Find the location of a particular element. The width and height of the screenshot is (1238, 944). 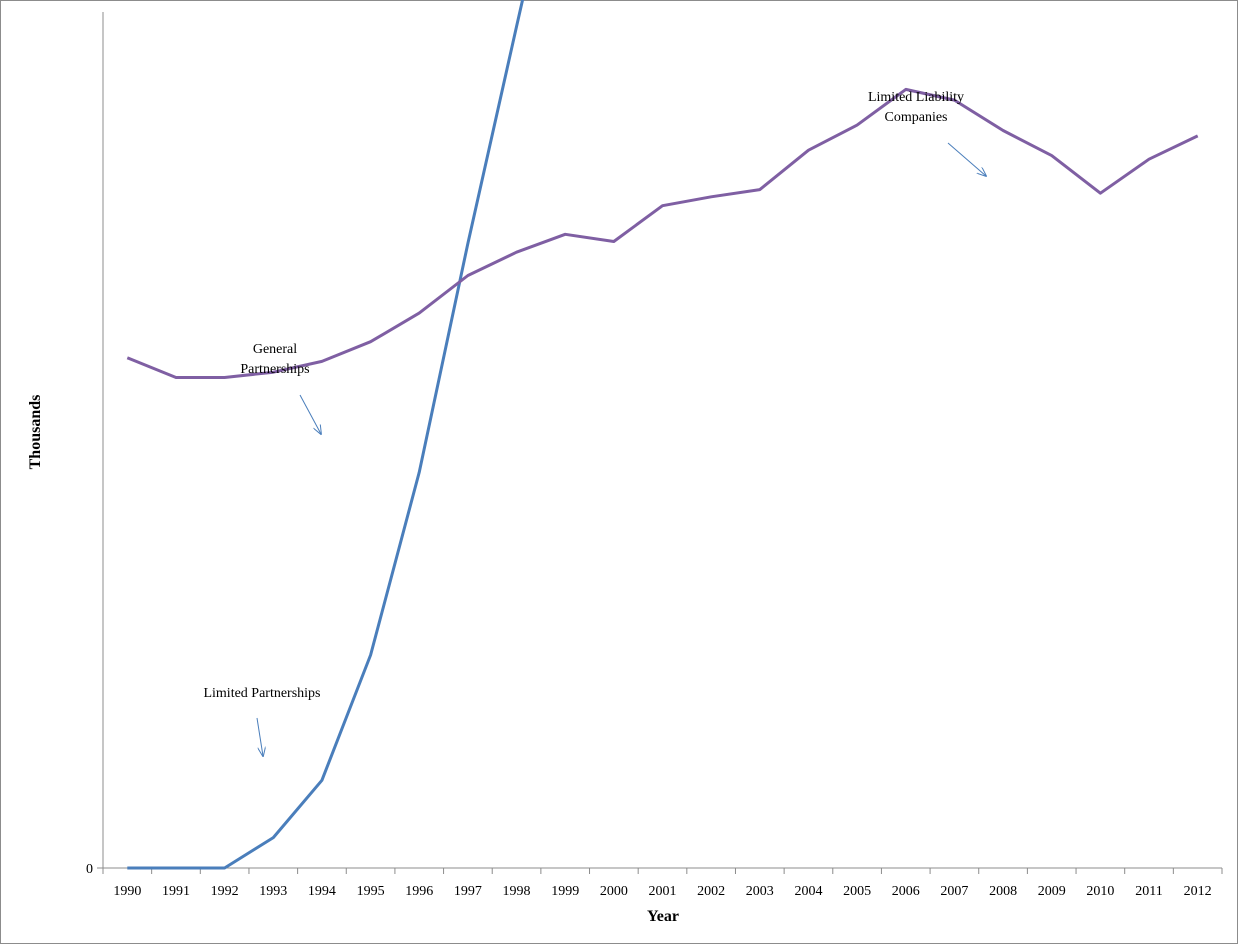

x-tick-label: 2001 is located at coordinates (663, 891).